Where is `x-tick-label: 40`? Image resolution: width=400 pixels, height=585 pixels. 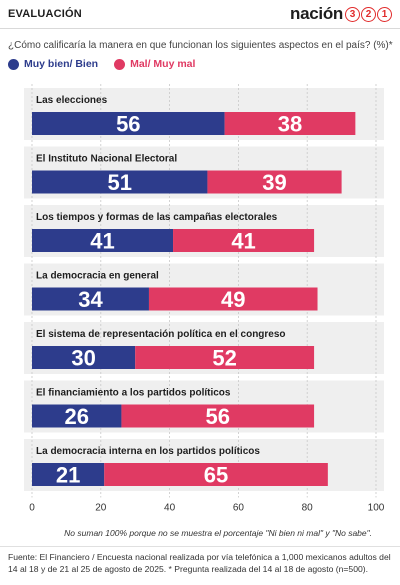
x-tick-label: 40 is located at coordinates (170, 508).